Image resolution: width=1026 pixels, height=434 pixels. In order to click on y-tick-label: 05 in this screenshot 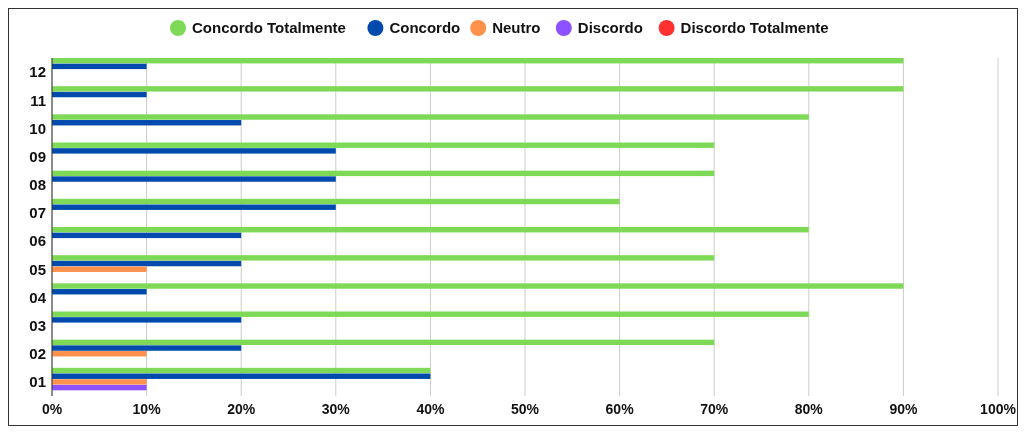, I will do `click(37, 269)`.